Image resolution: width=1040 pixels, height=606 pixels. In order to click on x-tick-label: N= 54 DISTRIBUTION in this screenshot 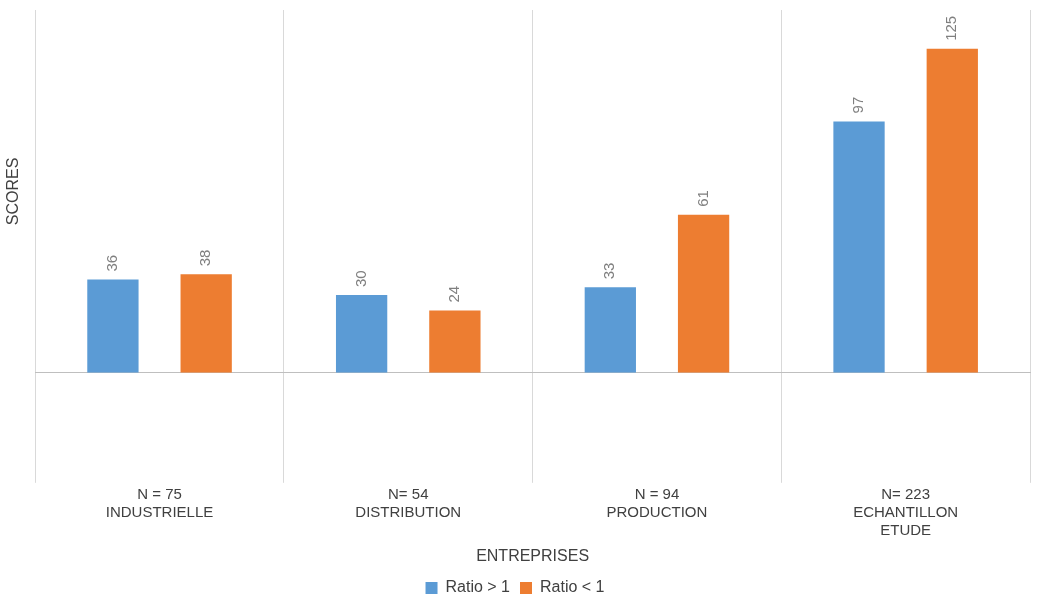, I will do `click(408, 502)`.